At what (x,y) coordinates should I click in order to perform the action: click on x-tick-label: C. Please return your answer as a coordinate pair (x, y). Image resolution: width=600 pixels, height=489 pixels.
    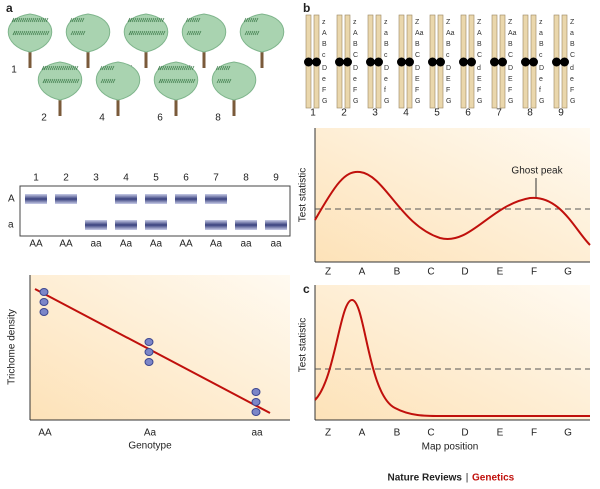
    Looking at the image, I should click on (430, 272).